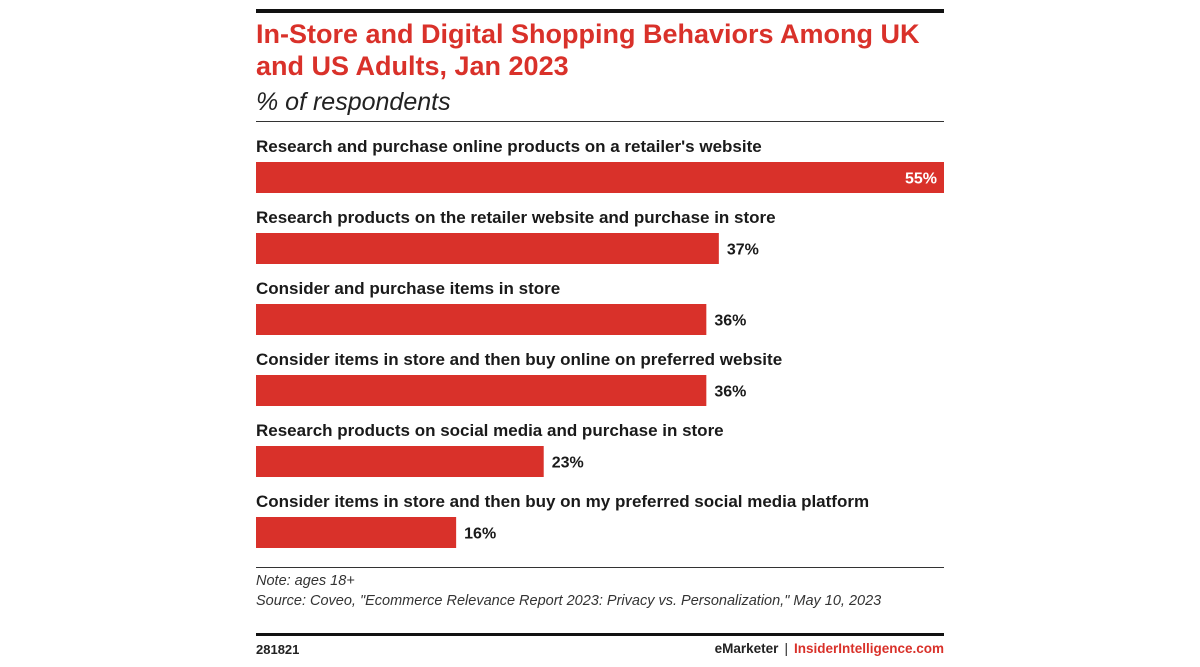 The image size is (1200, 667). I want to click on value-label: 37%, so click(743, 250).